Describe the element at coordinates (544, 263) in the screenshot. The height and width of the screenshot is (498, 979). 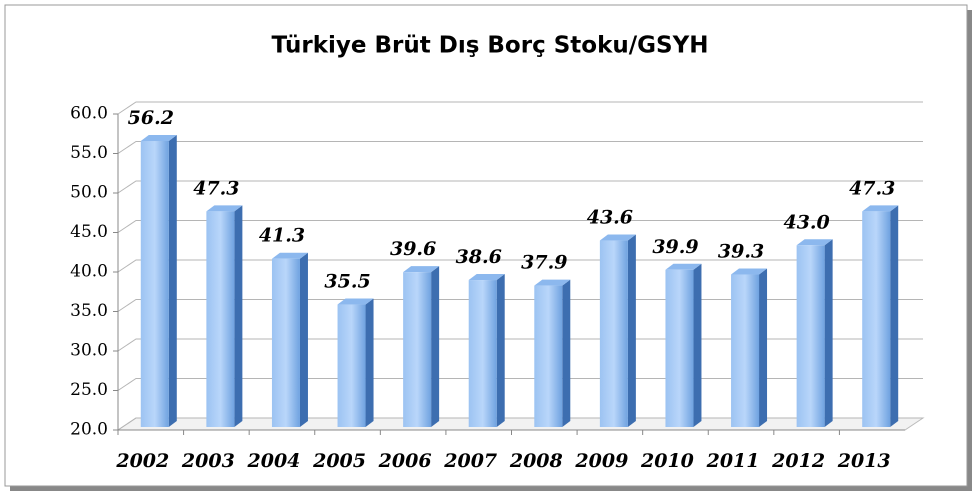
I see `value-label: 37.9` at that location.